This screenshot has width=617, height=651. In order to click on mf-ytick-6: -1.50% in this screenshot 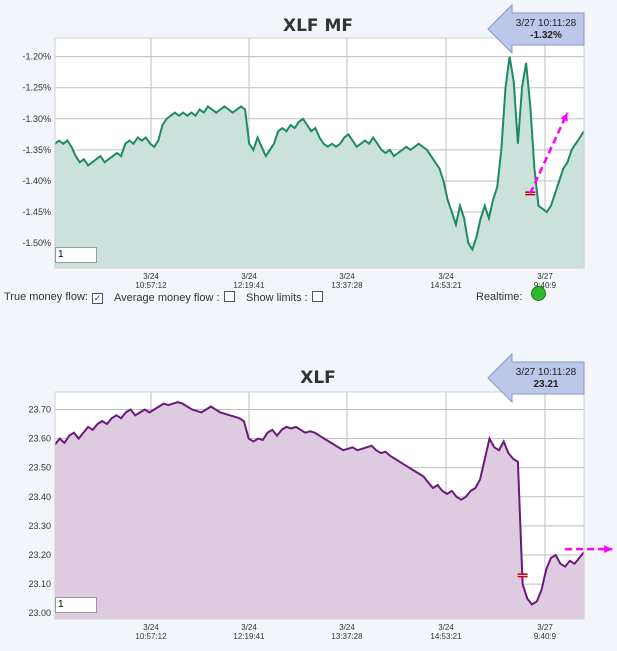, I will do `click(36, 243)`.